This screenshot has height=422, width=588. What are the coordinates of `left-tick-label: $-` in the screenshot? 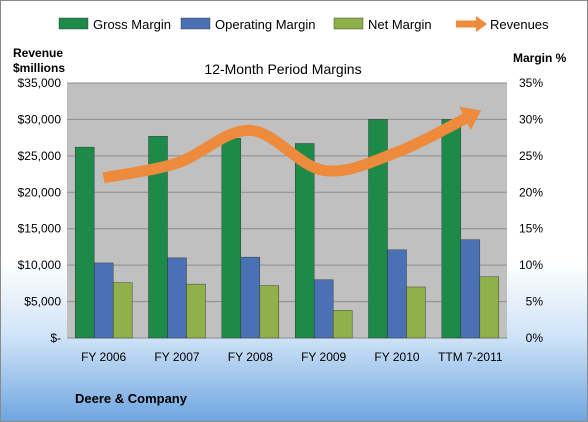 It's located at (55, 338).